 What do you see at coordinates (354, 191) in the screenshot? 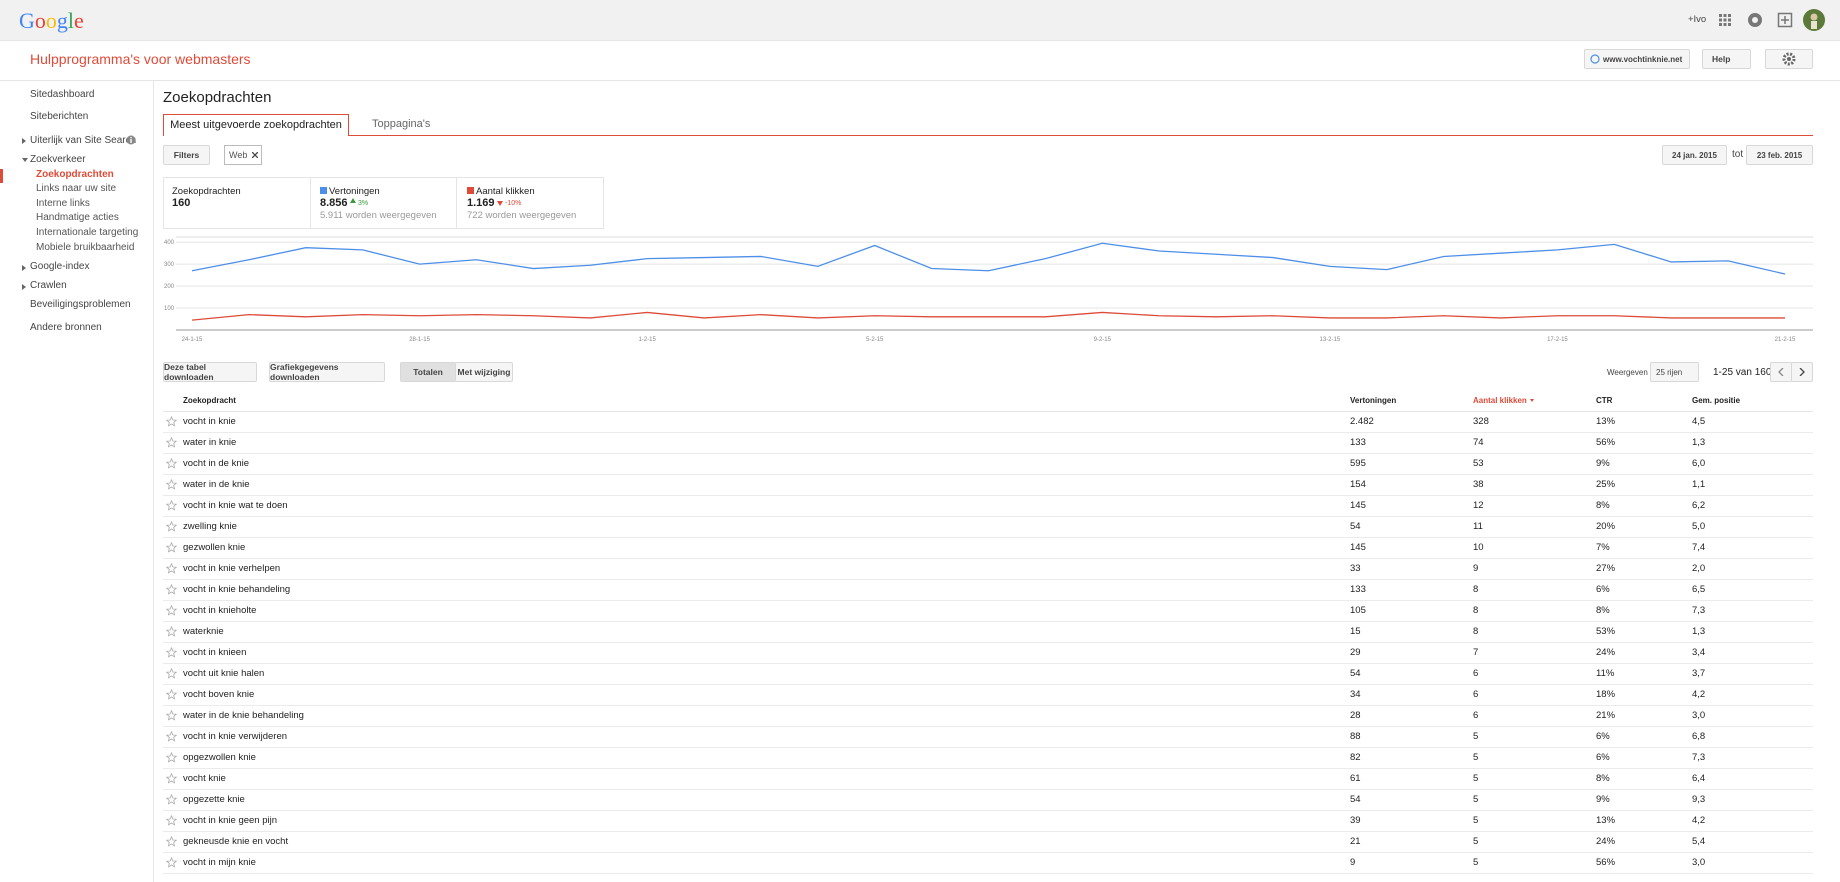
I see `legend-label: Vertoningen` at bounding box center [354, 191].